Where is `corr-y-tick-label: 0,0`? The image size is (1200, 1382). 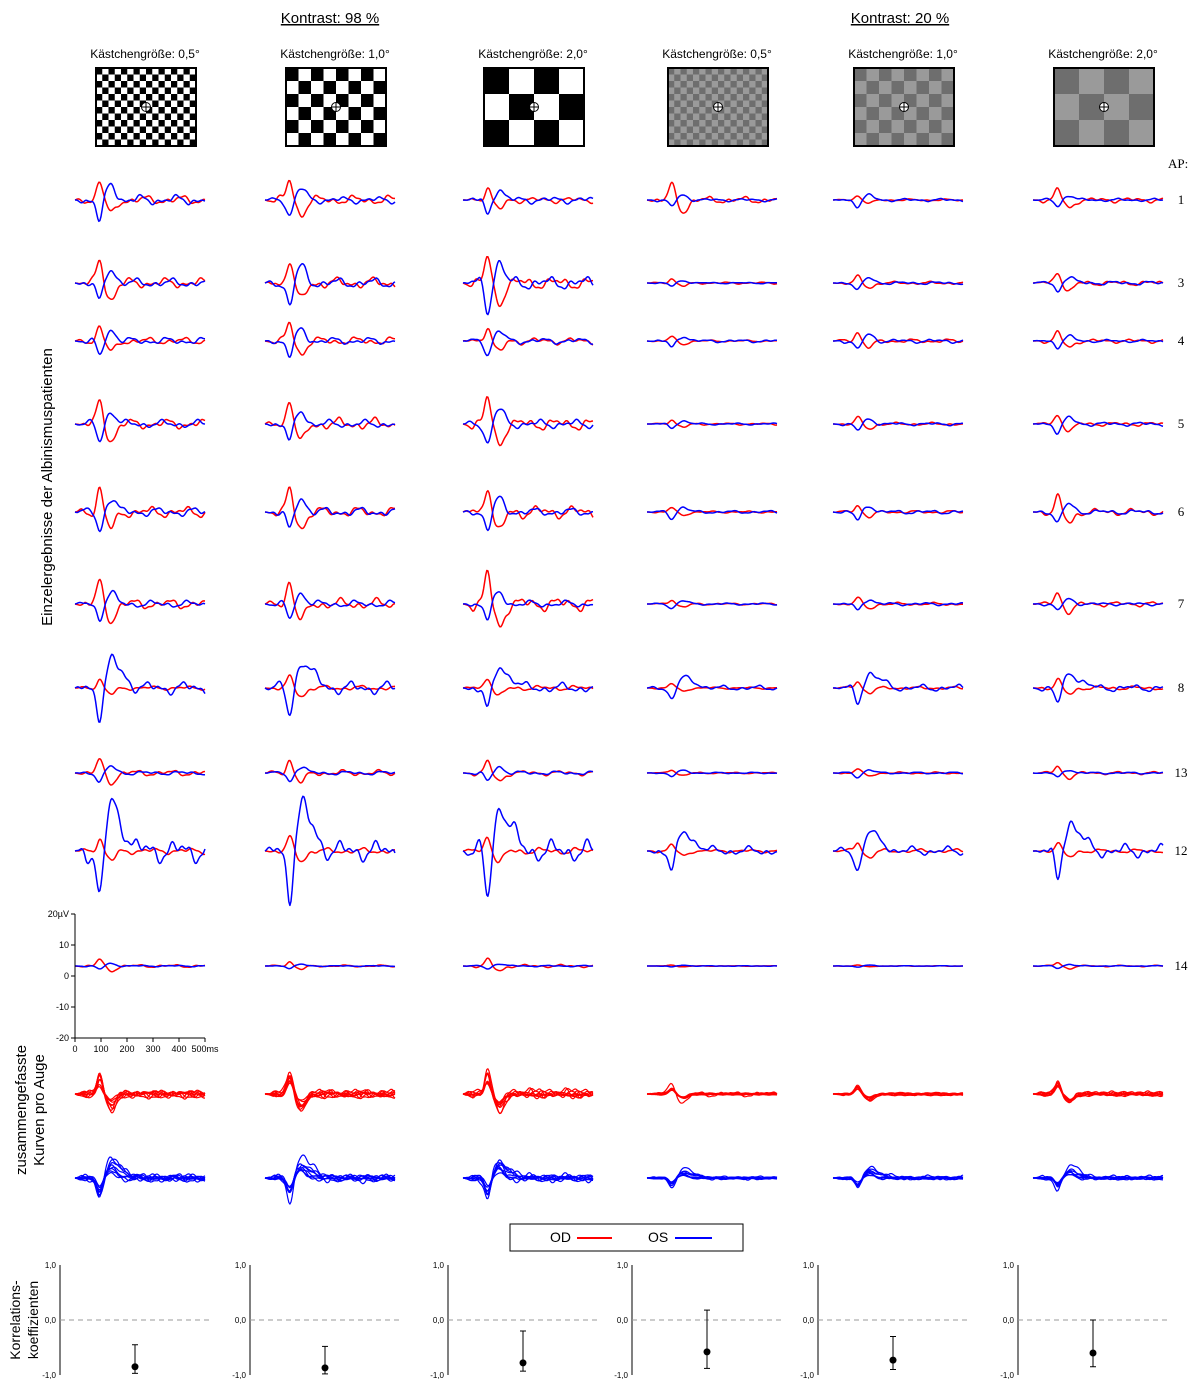
corr-y-tick-label: 0,0 is located at coordinates (51, 1320).